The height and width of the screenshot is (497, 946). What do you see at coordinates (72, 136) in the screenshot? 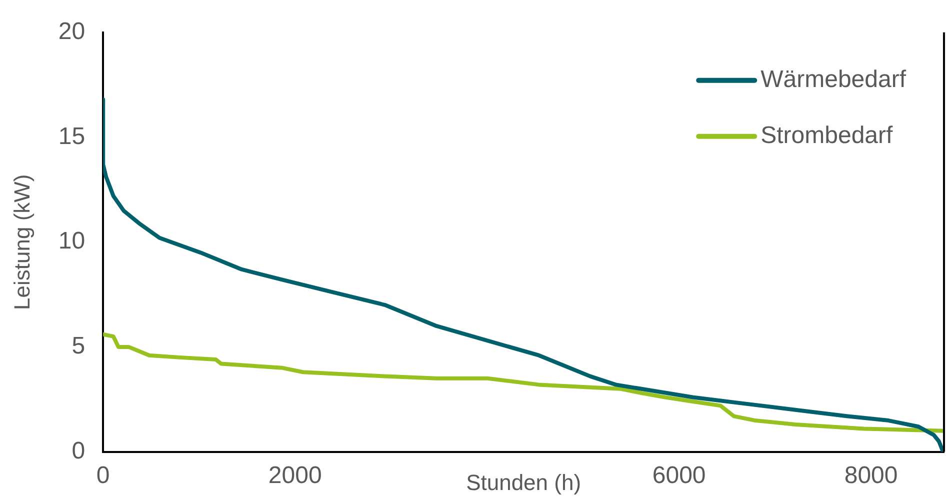
I see `y-tick-label: 15` at bounding box center [72, 136].